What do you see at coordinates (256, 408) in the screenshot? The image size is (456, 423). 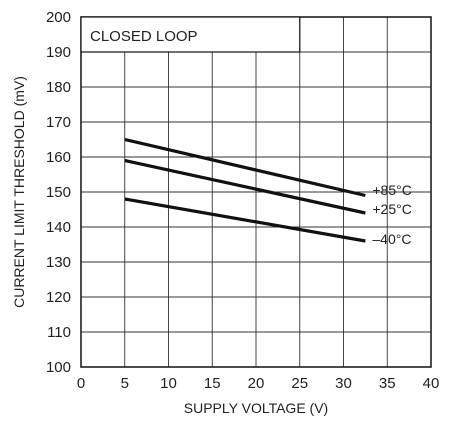 I see `x-axis-label: SUPPLY VOLTAGE (V)` at bounding box center [256, 408].